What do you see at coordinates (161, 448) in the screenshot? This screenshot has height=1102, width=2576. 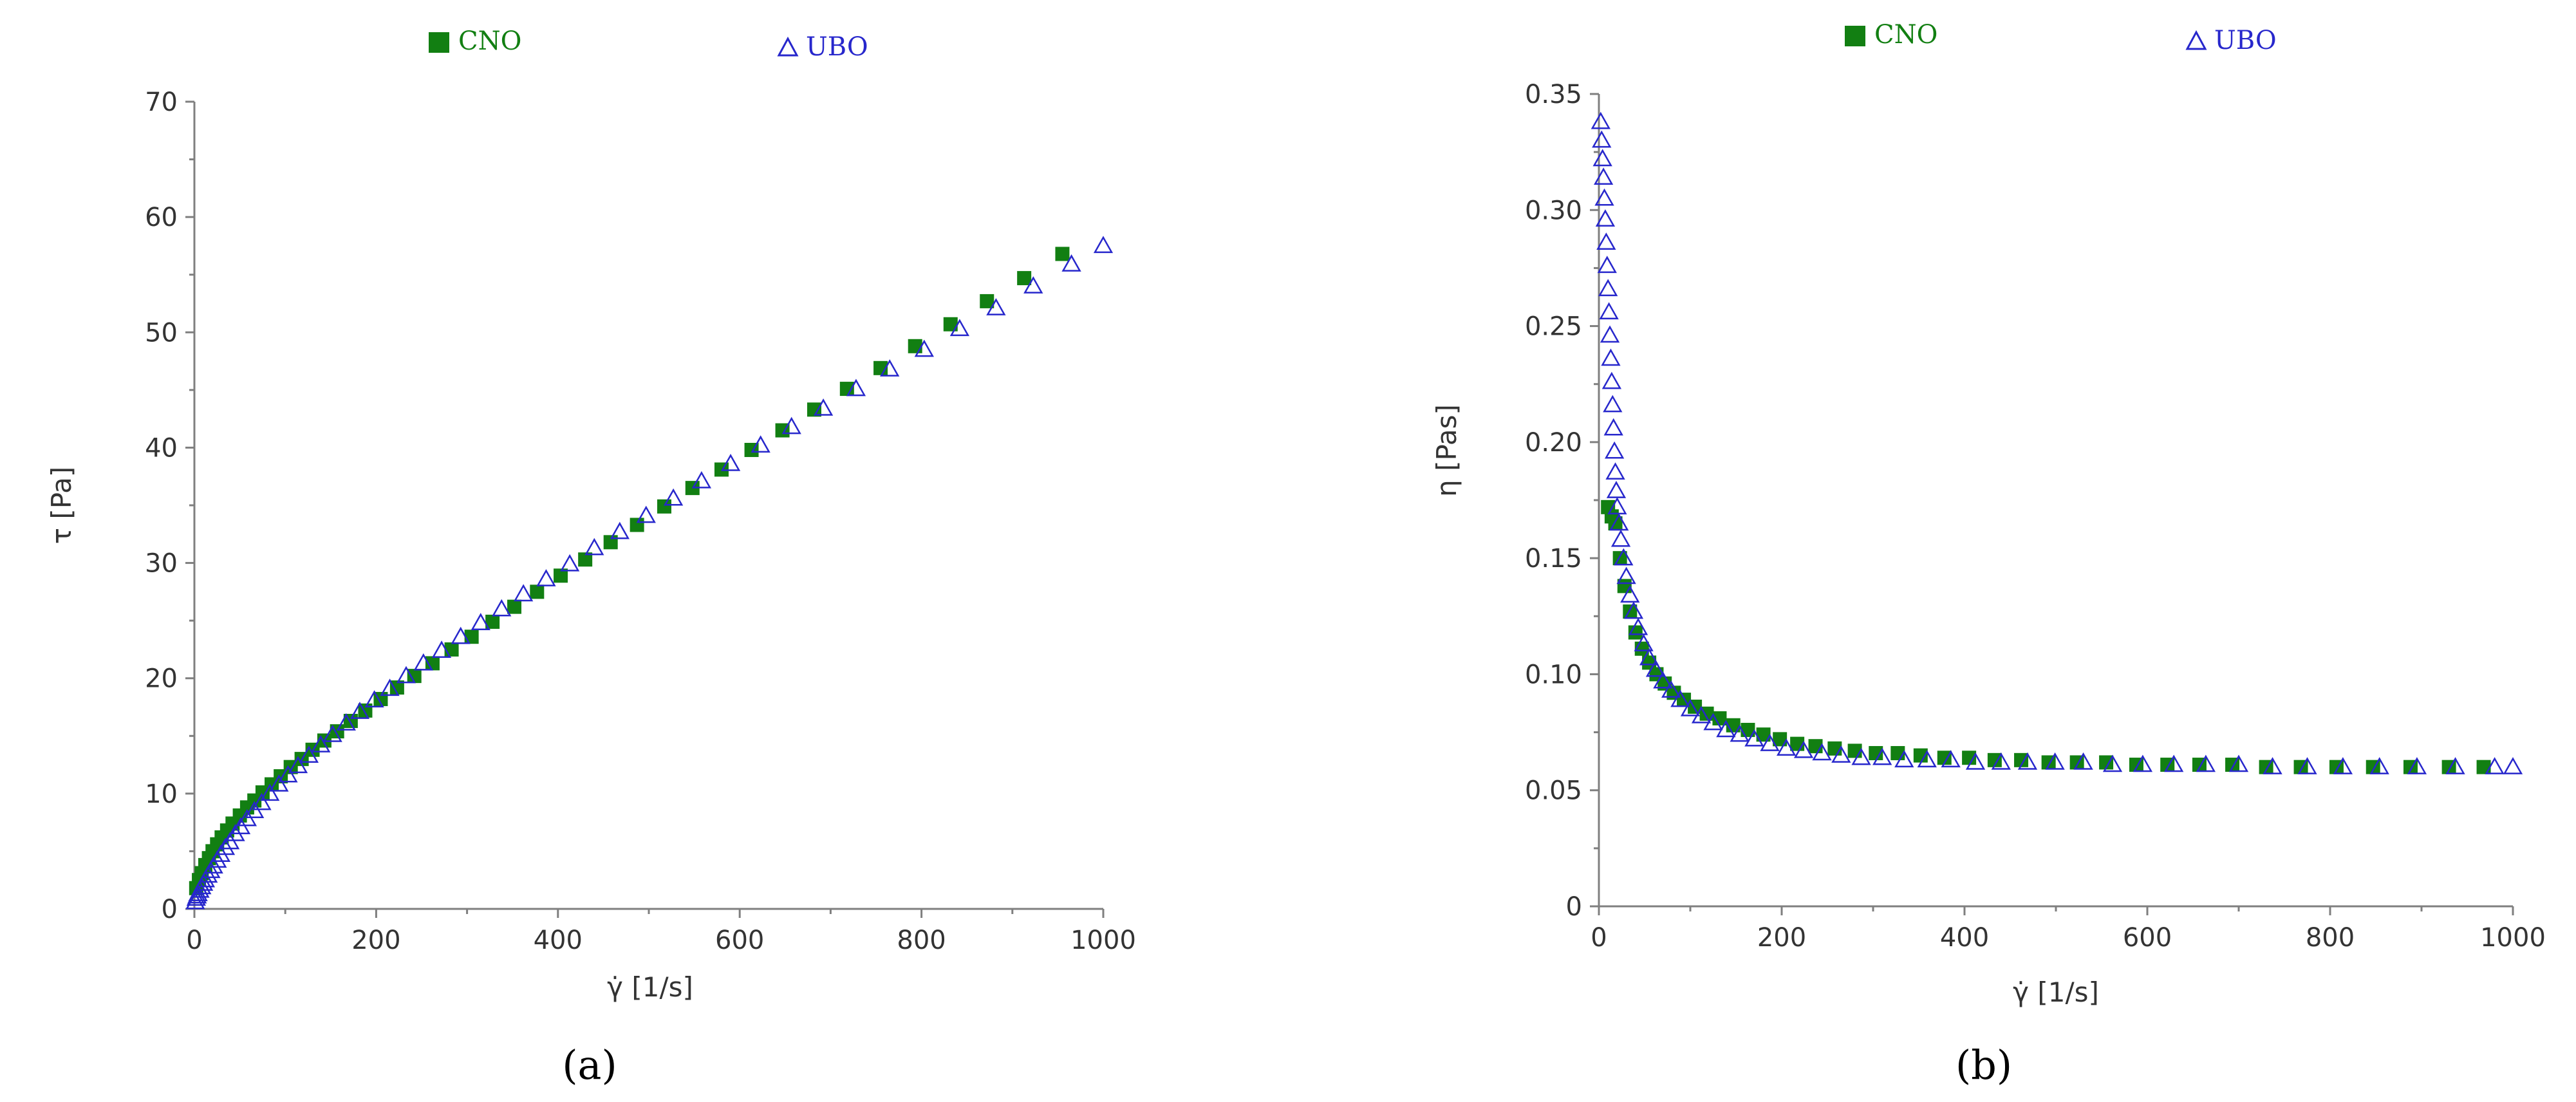 I see `chart-a-y-tick-label: 40` at bounding box center [161, 448].